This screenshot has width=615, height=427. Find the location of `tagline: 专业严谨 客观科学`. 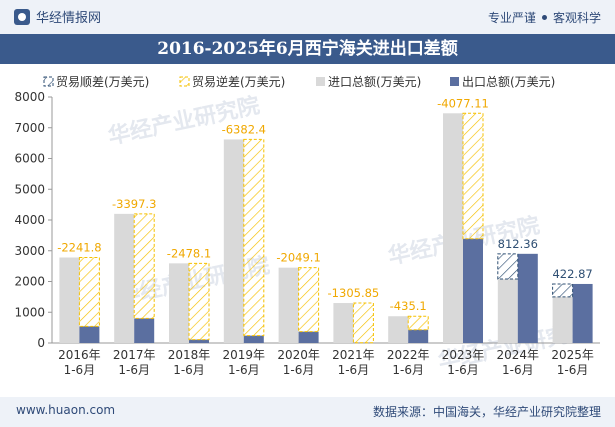

tagline: 专业严谨 客观科学 is located at coordinates (544, 17).